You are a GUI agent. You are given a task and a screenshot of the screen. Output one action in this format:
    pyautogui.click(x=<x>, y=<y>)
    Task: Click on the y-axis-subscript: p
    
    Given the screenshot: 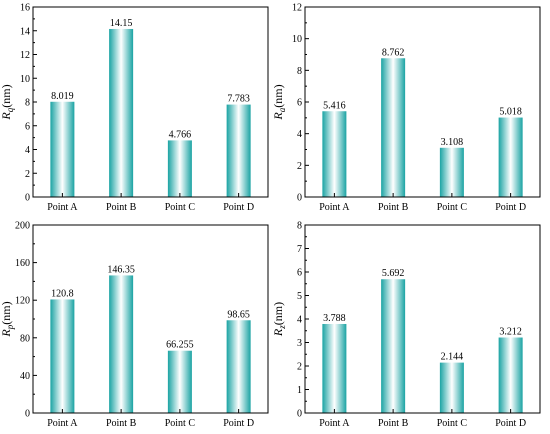 What is the action you would take?
    pyautogui.click(x=10, y=327)
    